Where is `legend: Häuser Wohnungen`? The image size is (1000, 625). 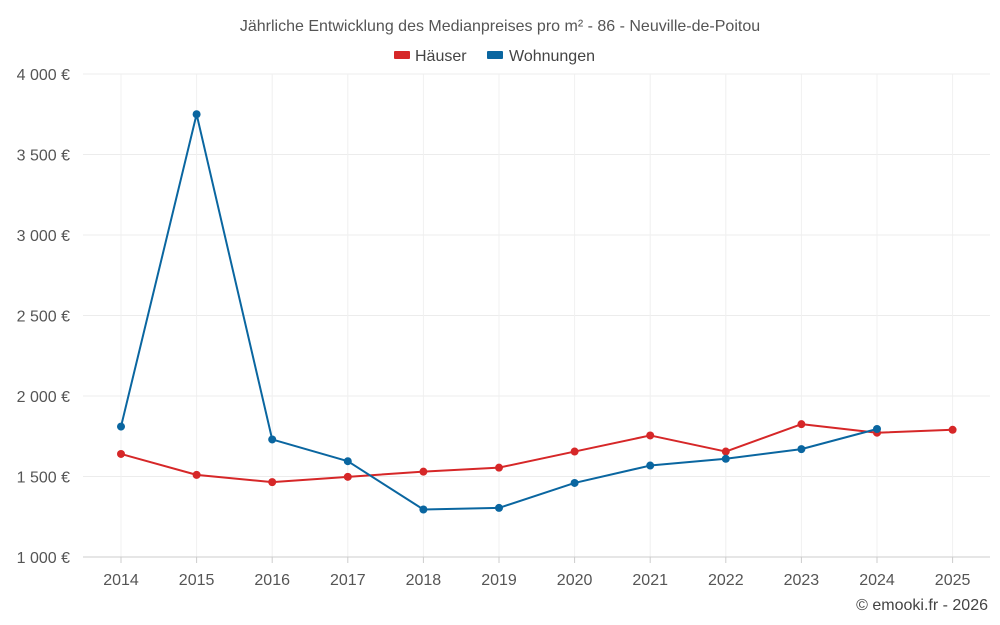 legend: Häuser Wohnungen is located at coordinates (494, 56).